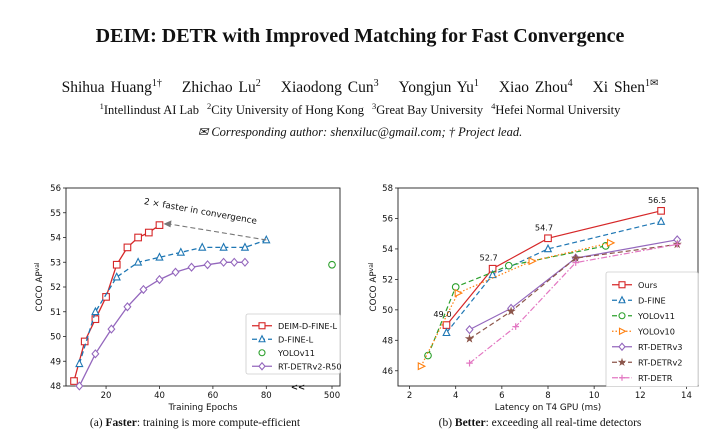  Describe the element at coordinates (55, 338) in the screenshot. I see `chart-a-ytick-label-2: 50` at that location.